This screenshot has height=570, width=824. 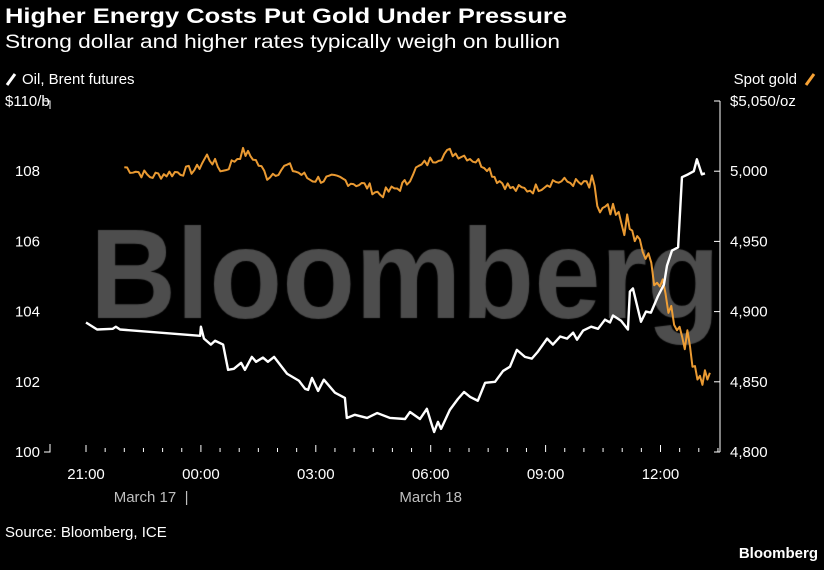 What do you see at coordinates (430, 497) in the screenshot?
I see `x-axis-date-label: March 18` at bounding box center [430, 497].